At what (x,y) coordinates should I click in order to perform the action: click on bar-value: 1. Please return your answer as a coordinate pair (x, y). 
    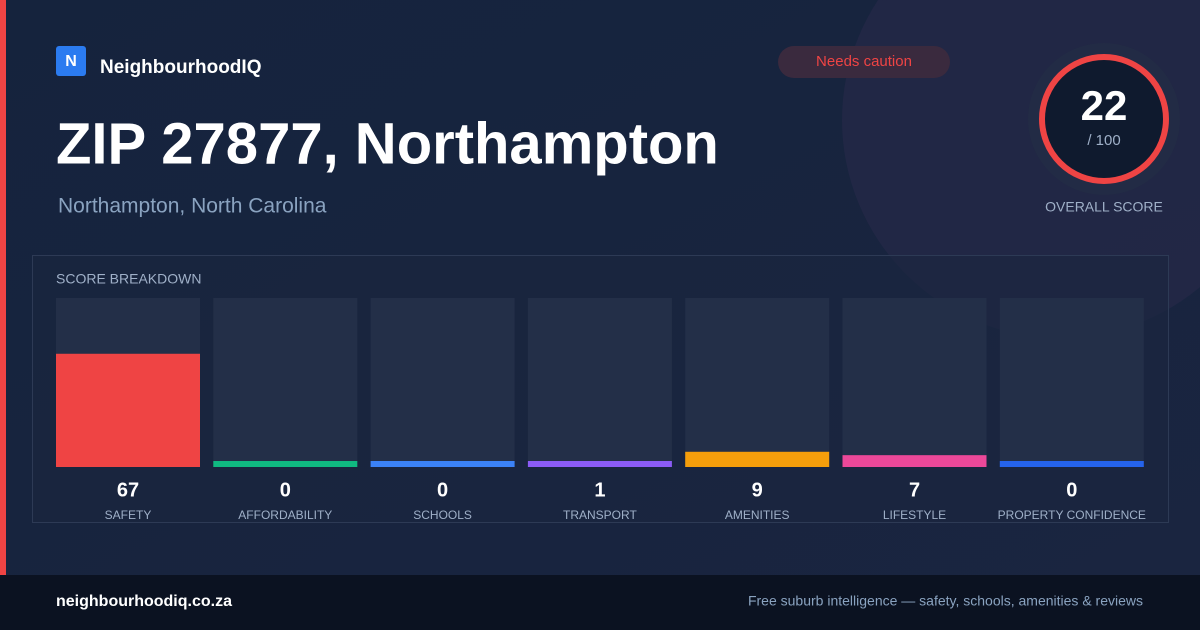
    Looking at the image, I should click on (599, 490).